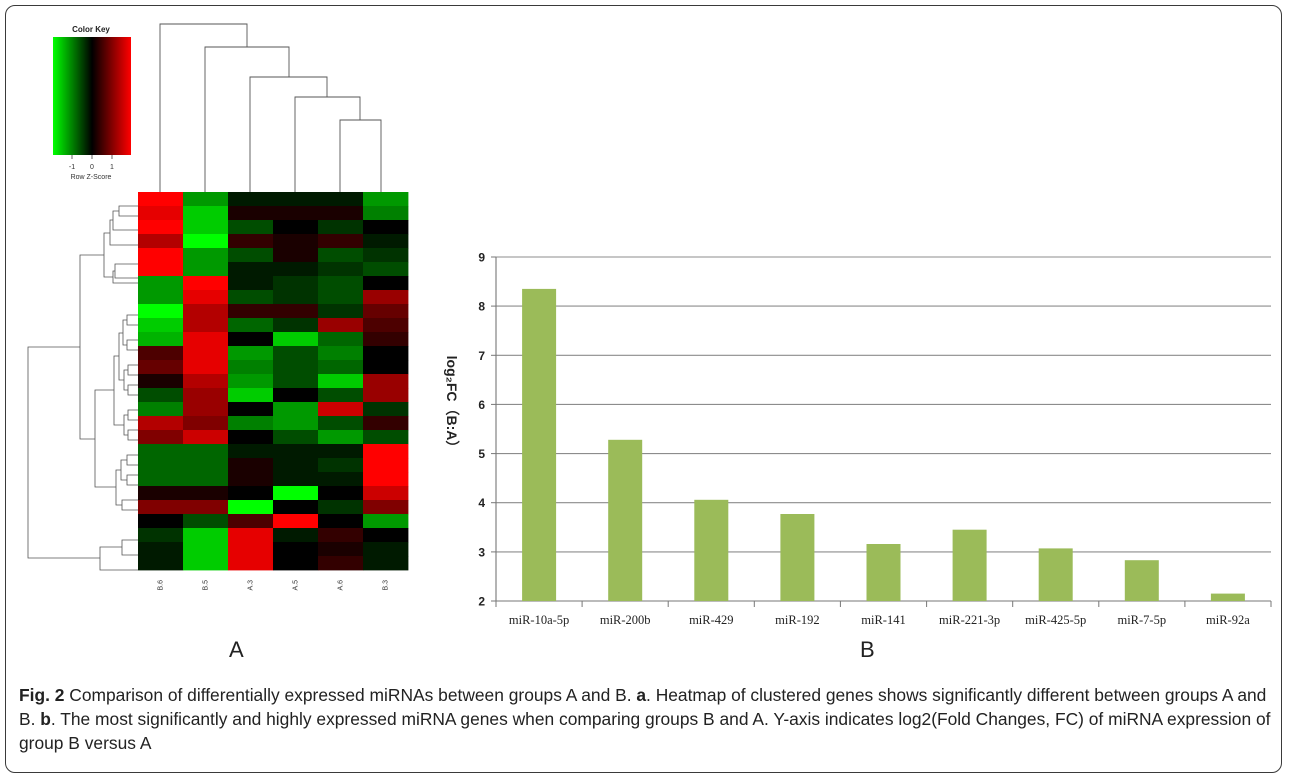  Describe the element at coordinates (274, 585) in the screenshot. I see `heatmap-column-labels: B.6 B.5 A.3 A.5 A.6 B.3` at that location.